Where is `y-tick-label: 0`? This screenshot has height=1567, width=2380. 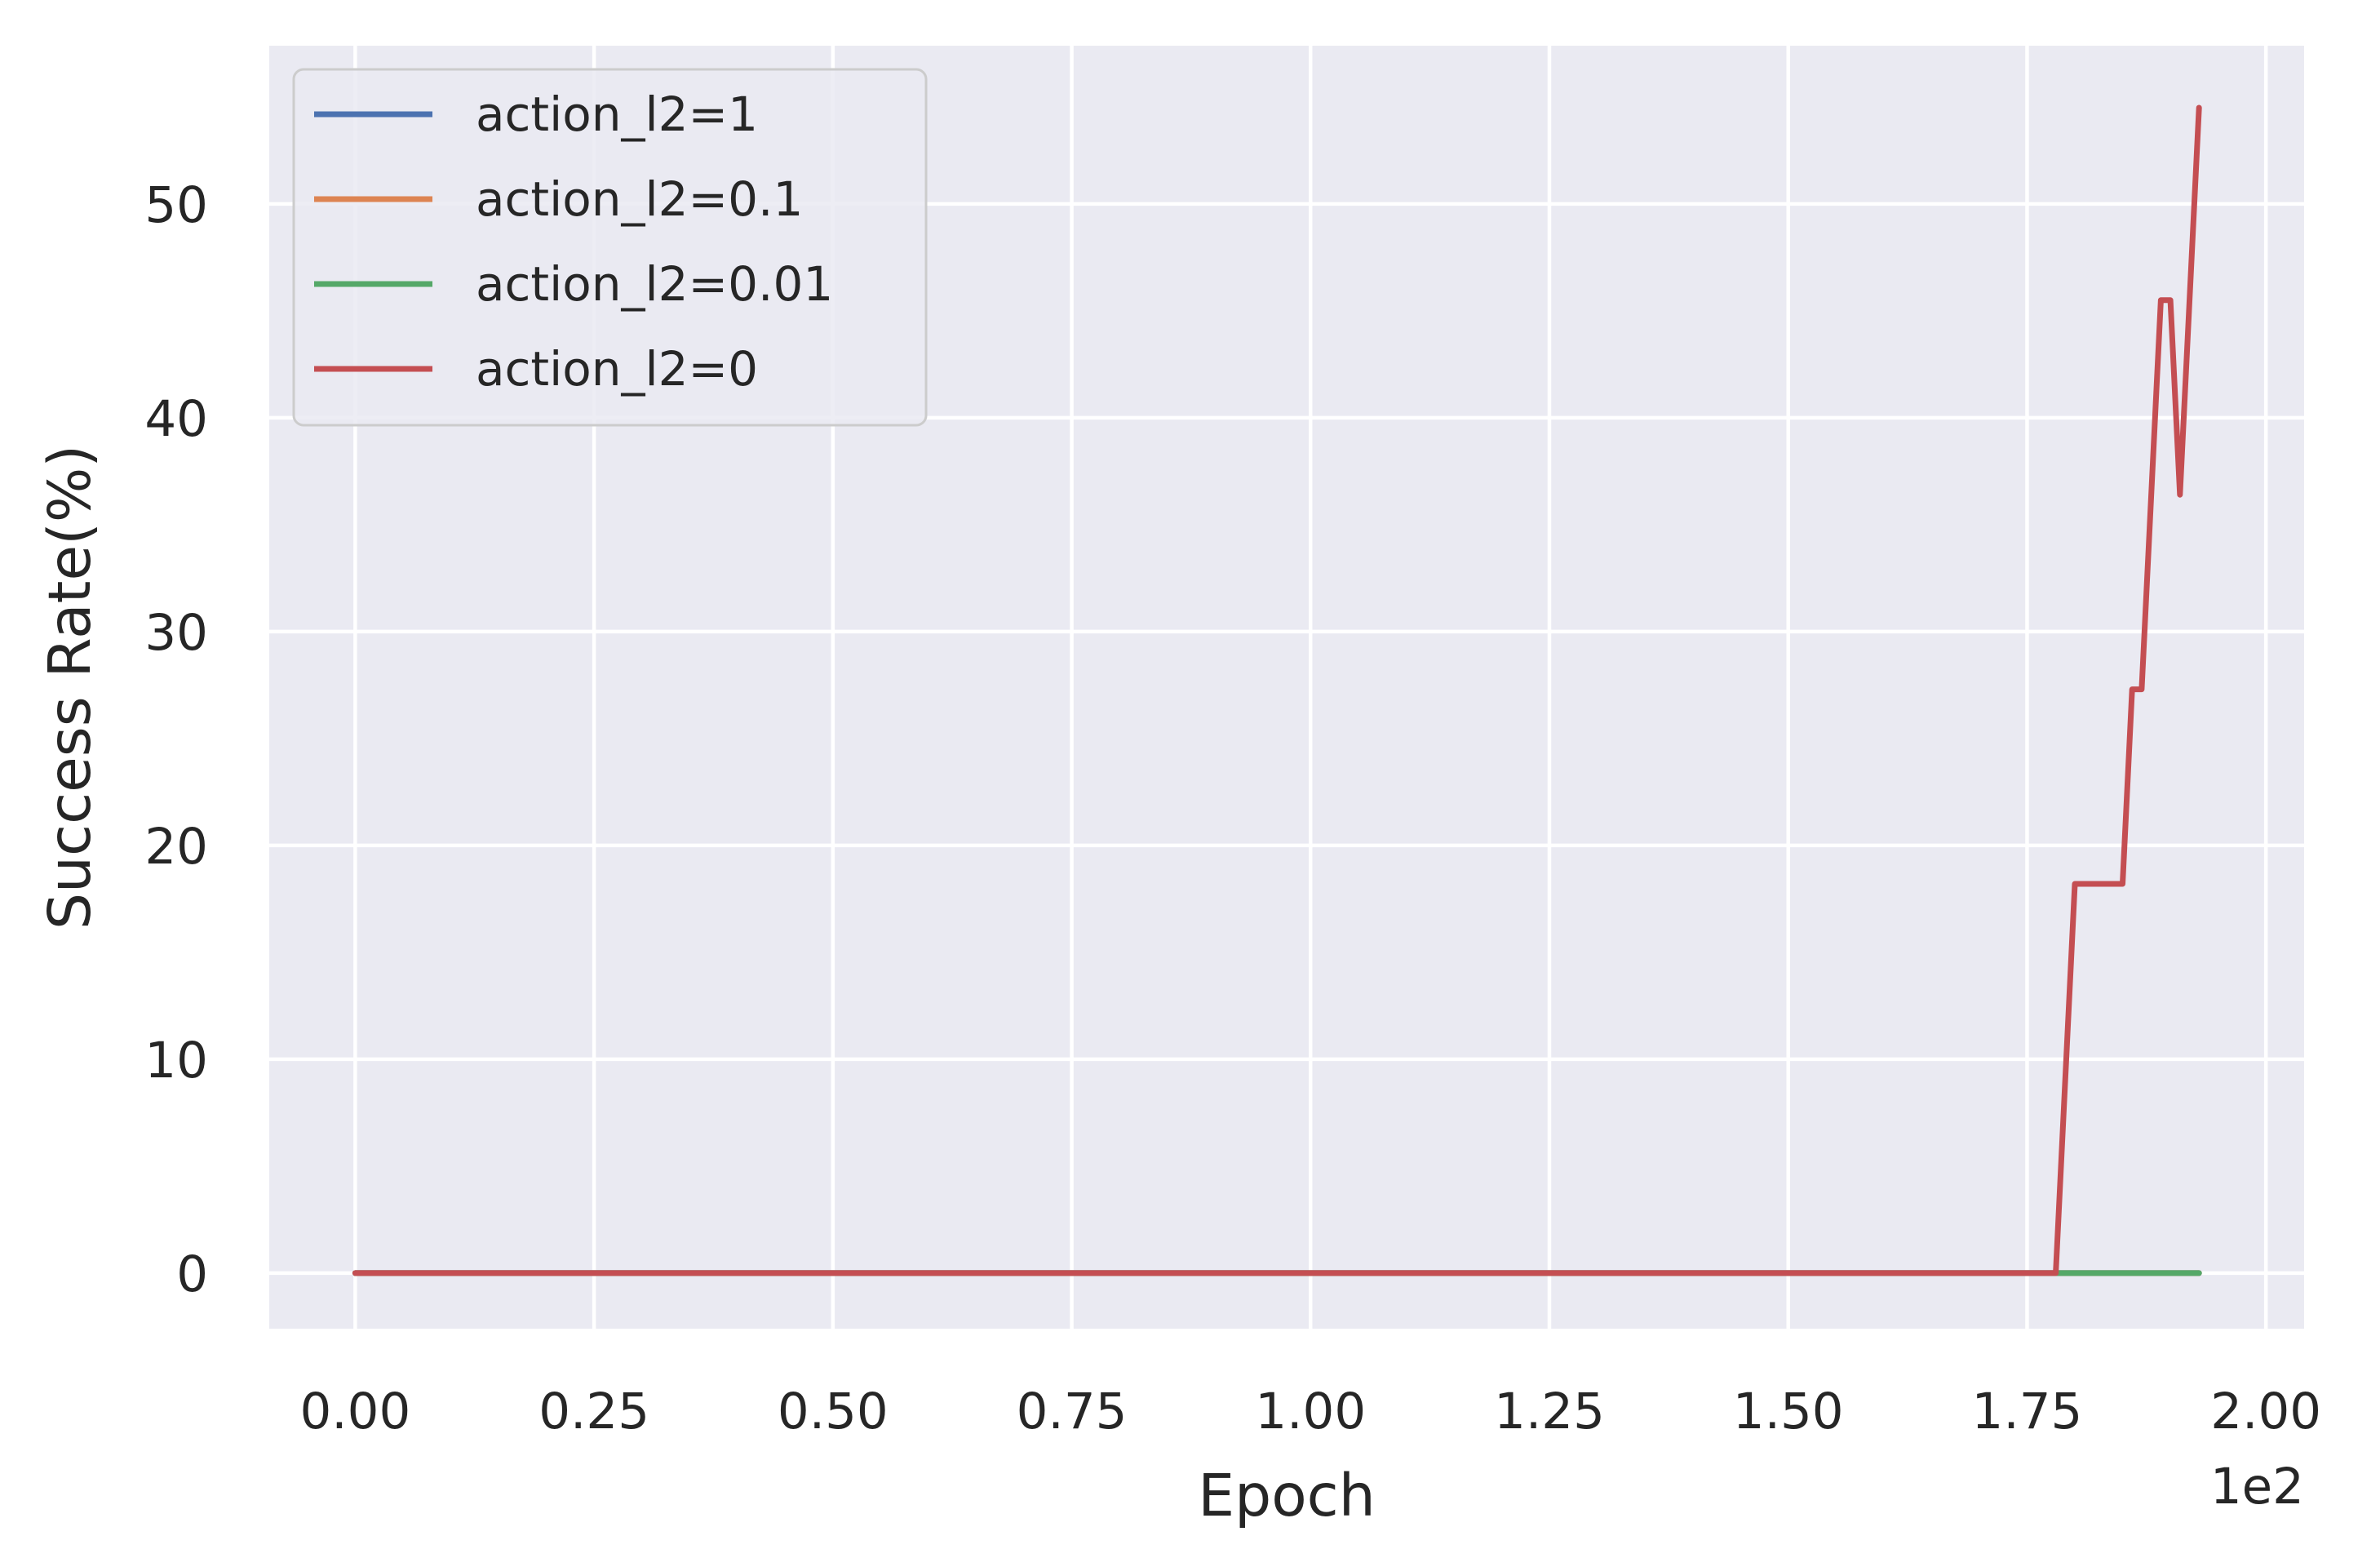
y-tick-label: 0 is located at coordinates (192, 1274).